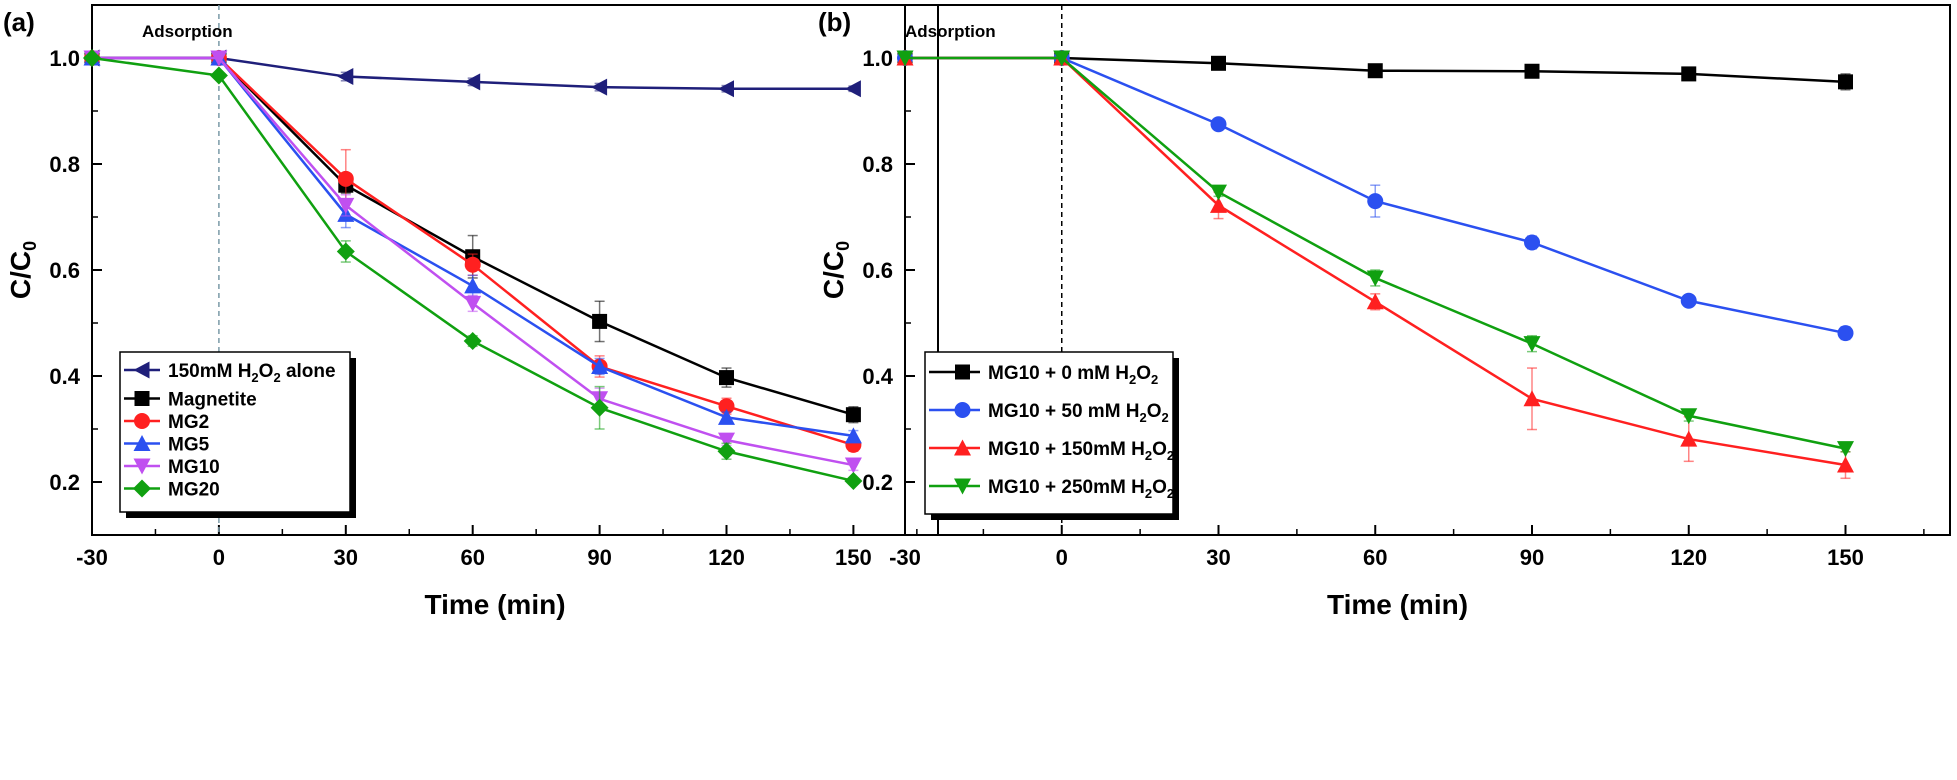  I want to click on panel-label-b: (b), so click(834, 22).